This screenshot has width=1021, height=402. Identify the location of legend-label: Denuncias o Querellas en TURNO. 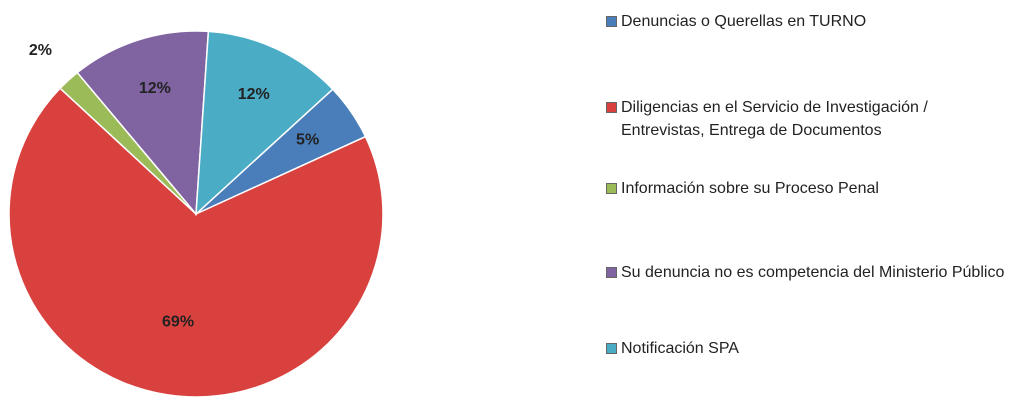
(744, 21).